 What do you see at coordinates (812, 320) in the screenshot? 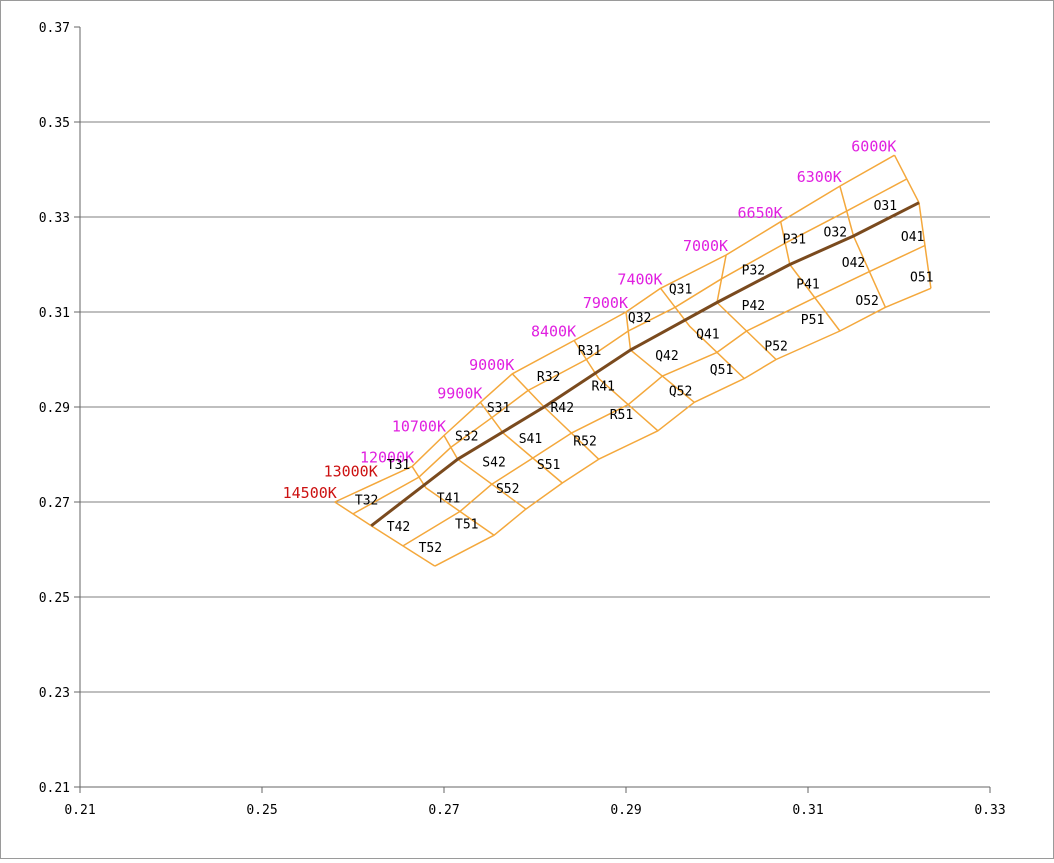
I see `bin-label: P51` at bounding box center [812, 320].